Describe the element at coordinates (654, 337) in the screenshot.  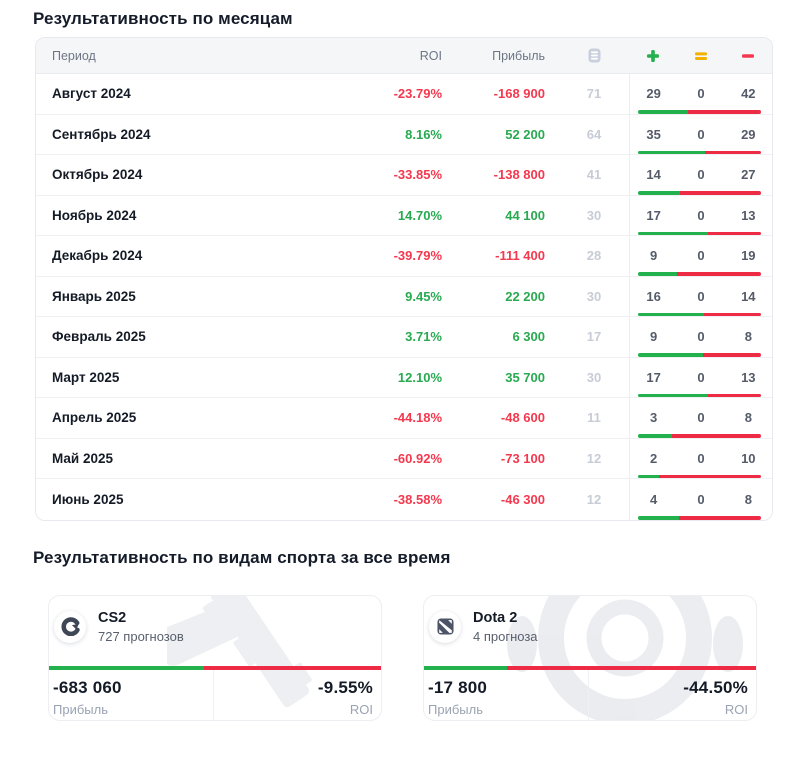
I see `wins-cell: 9` at that location.